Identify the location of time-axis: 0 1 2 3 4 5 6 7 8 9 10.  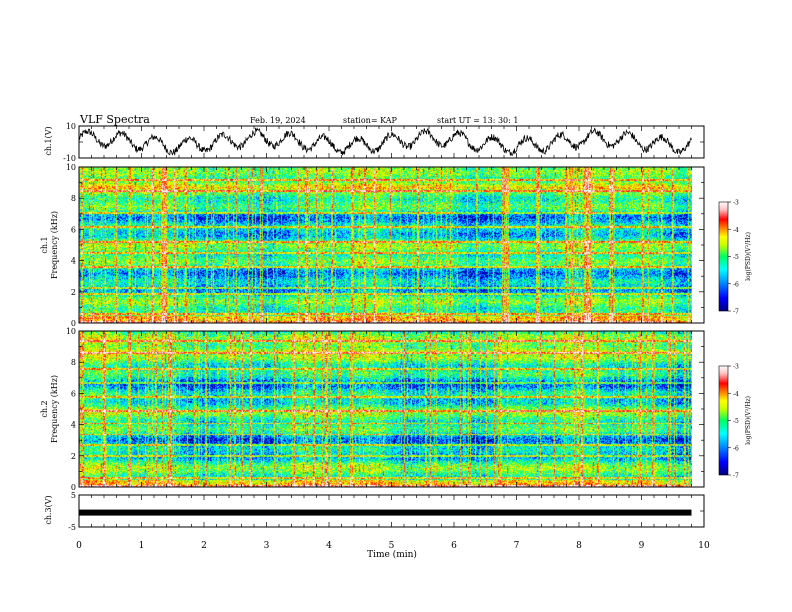
(393, 546).